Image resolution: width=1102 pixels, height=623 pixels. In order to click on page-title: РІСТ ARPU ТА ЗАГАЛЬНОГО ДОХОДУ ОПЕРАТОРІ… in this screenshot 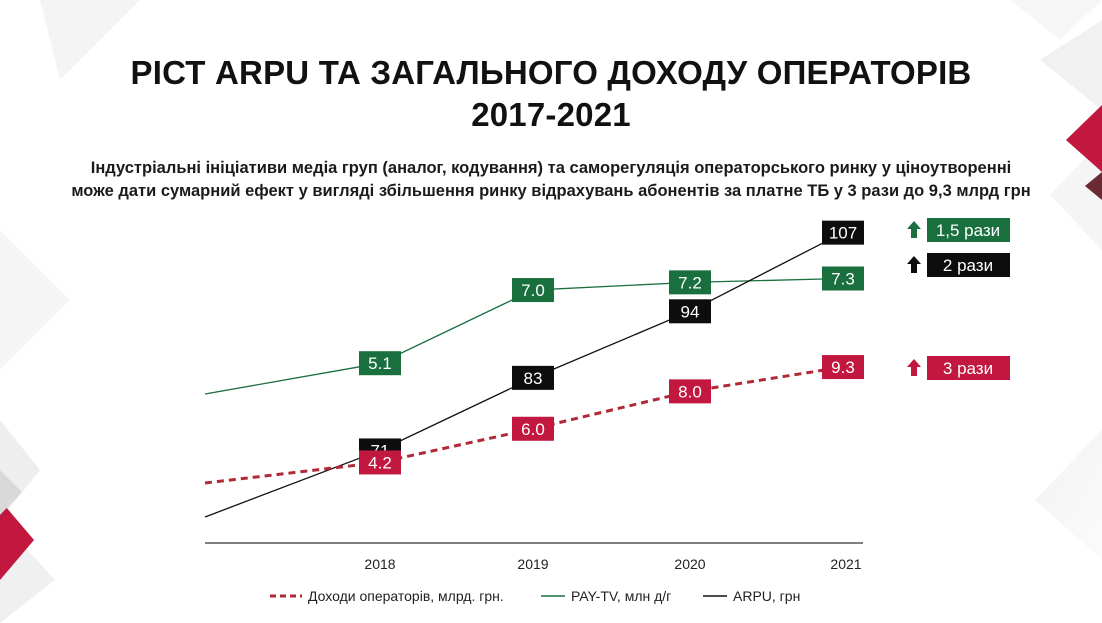, I will do `click(551, 94)`.